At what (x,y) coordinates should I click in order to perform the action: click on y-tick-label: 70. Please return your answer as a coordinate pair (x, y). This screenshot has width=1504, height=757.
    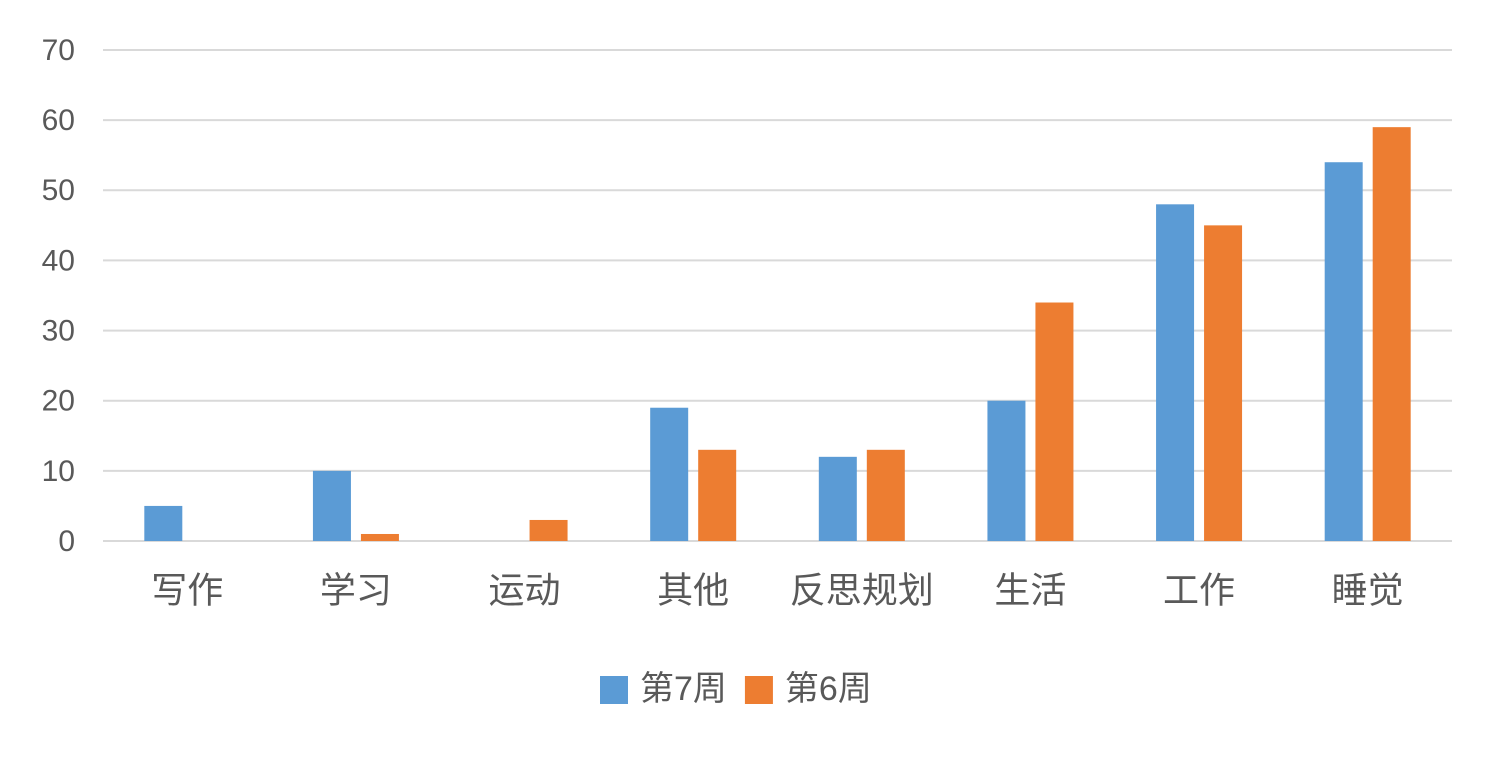
    Looking at the image, I should click on (58, 50).